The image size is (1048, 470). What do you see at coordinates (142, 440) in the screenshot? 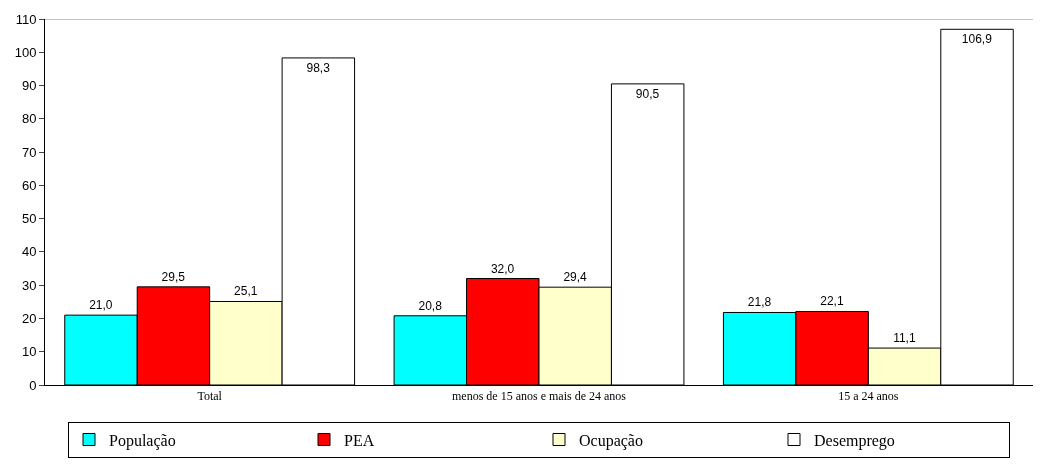
I see `legend-label: População` at bounding box center [142, 440].